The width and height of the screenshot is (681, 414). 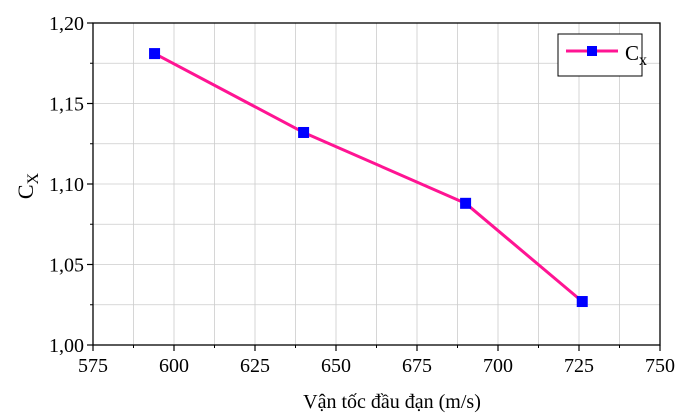 What do you see at coordinates (592, 51) in the screenshot?
I see `legend-marker-swatch` at bounding box center [592, 51].